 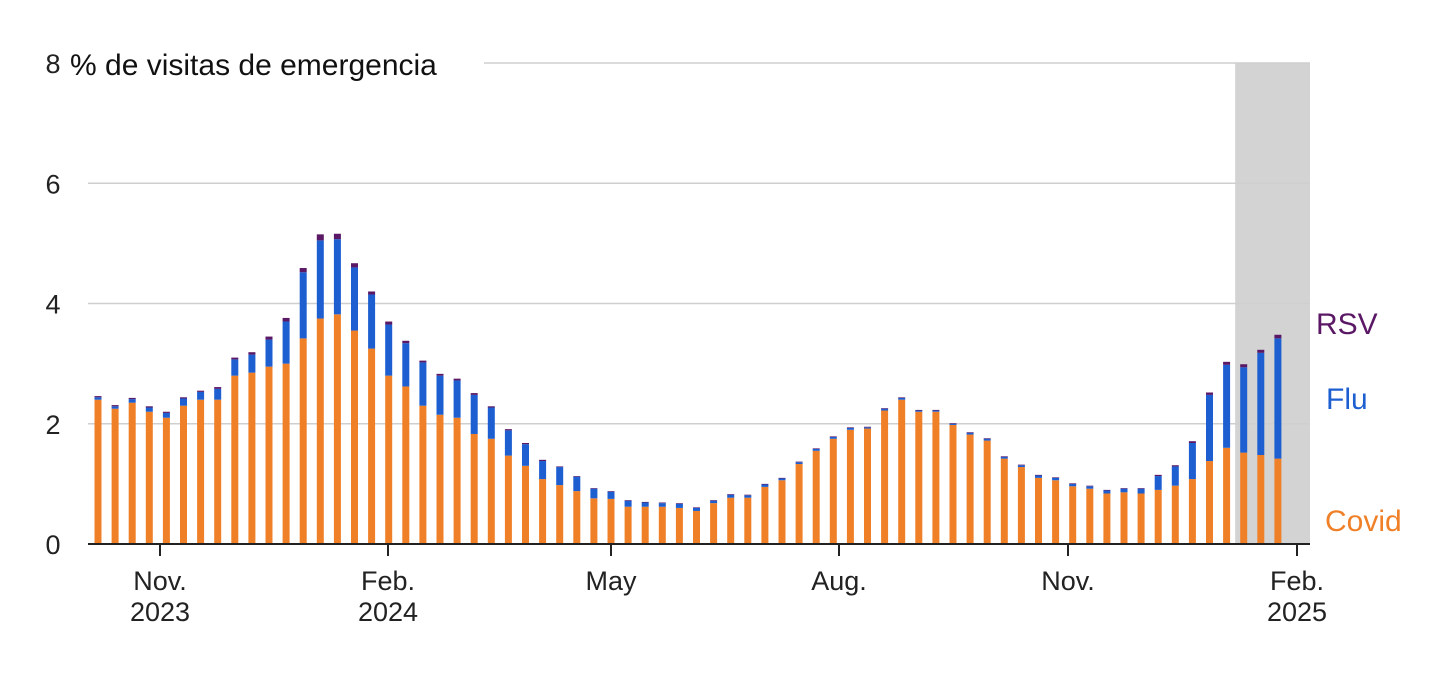 I want to click on y-tick-label: 2, so click(x=52, y=425).